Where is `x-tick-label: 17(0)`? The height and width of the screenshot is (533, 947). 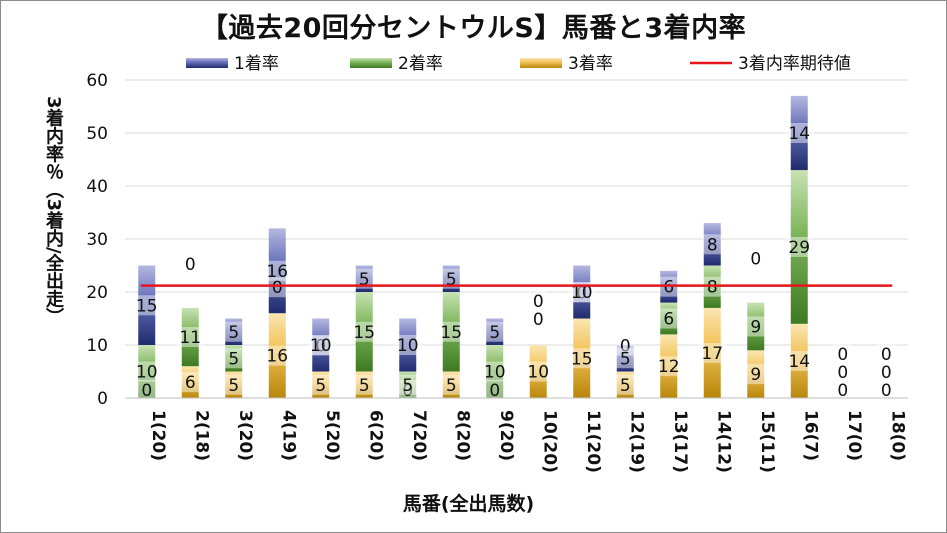
x-tick-label: 17(0) is located at coordinates (854, 435).